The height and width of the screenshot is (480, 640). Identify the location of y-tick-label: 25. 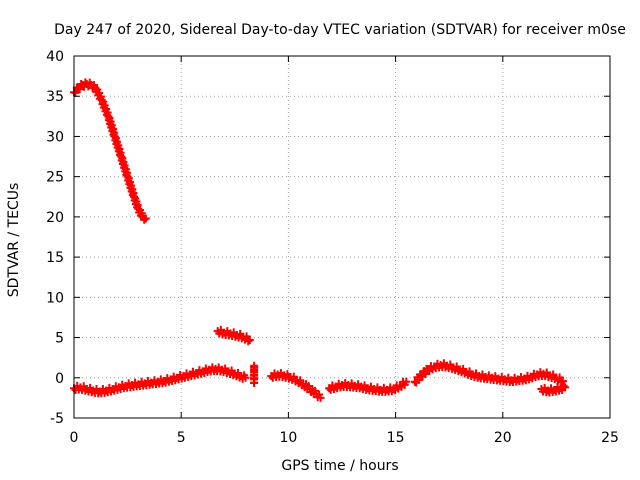
(55, 178).